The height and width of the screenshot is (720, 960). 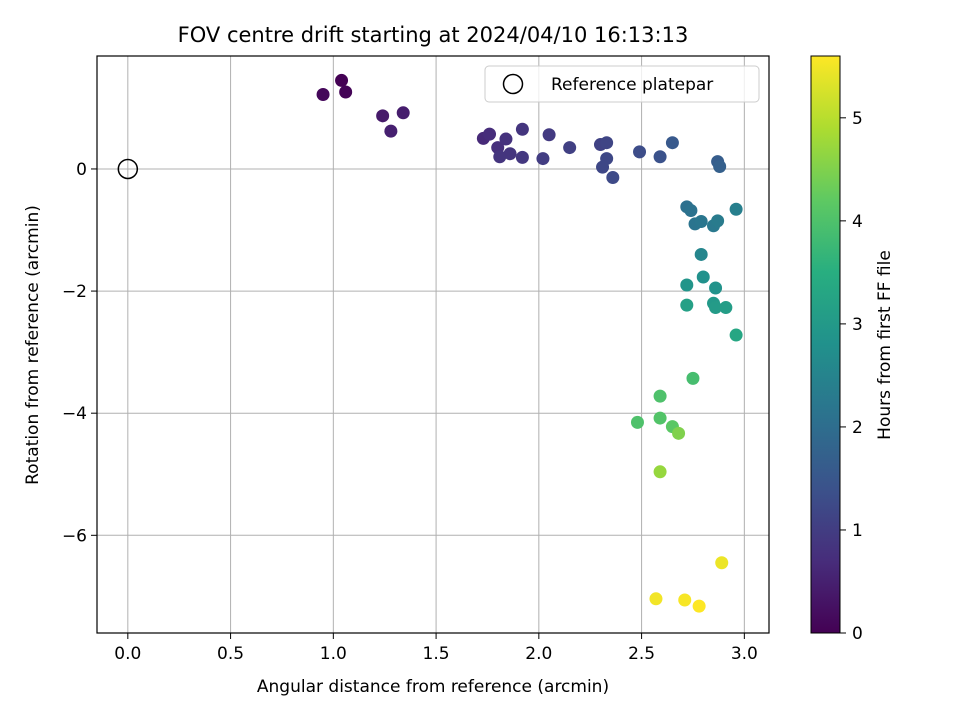 What do you see at coordinates (74, 414) in the screenshot?
I see `y-tick-label: −4` at bounding box center [74, 414].